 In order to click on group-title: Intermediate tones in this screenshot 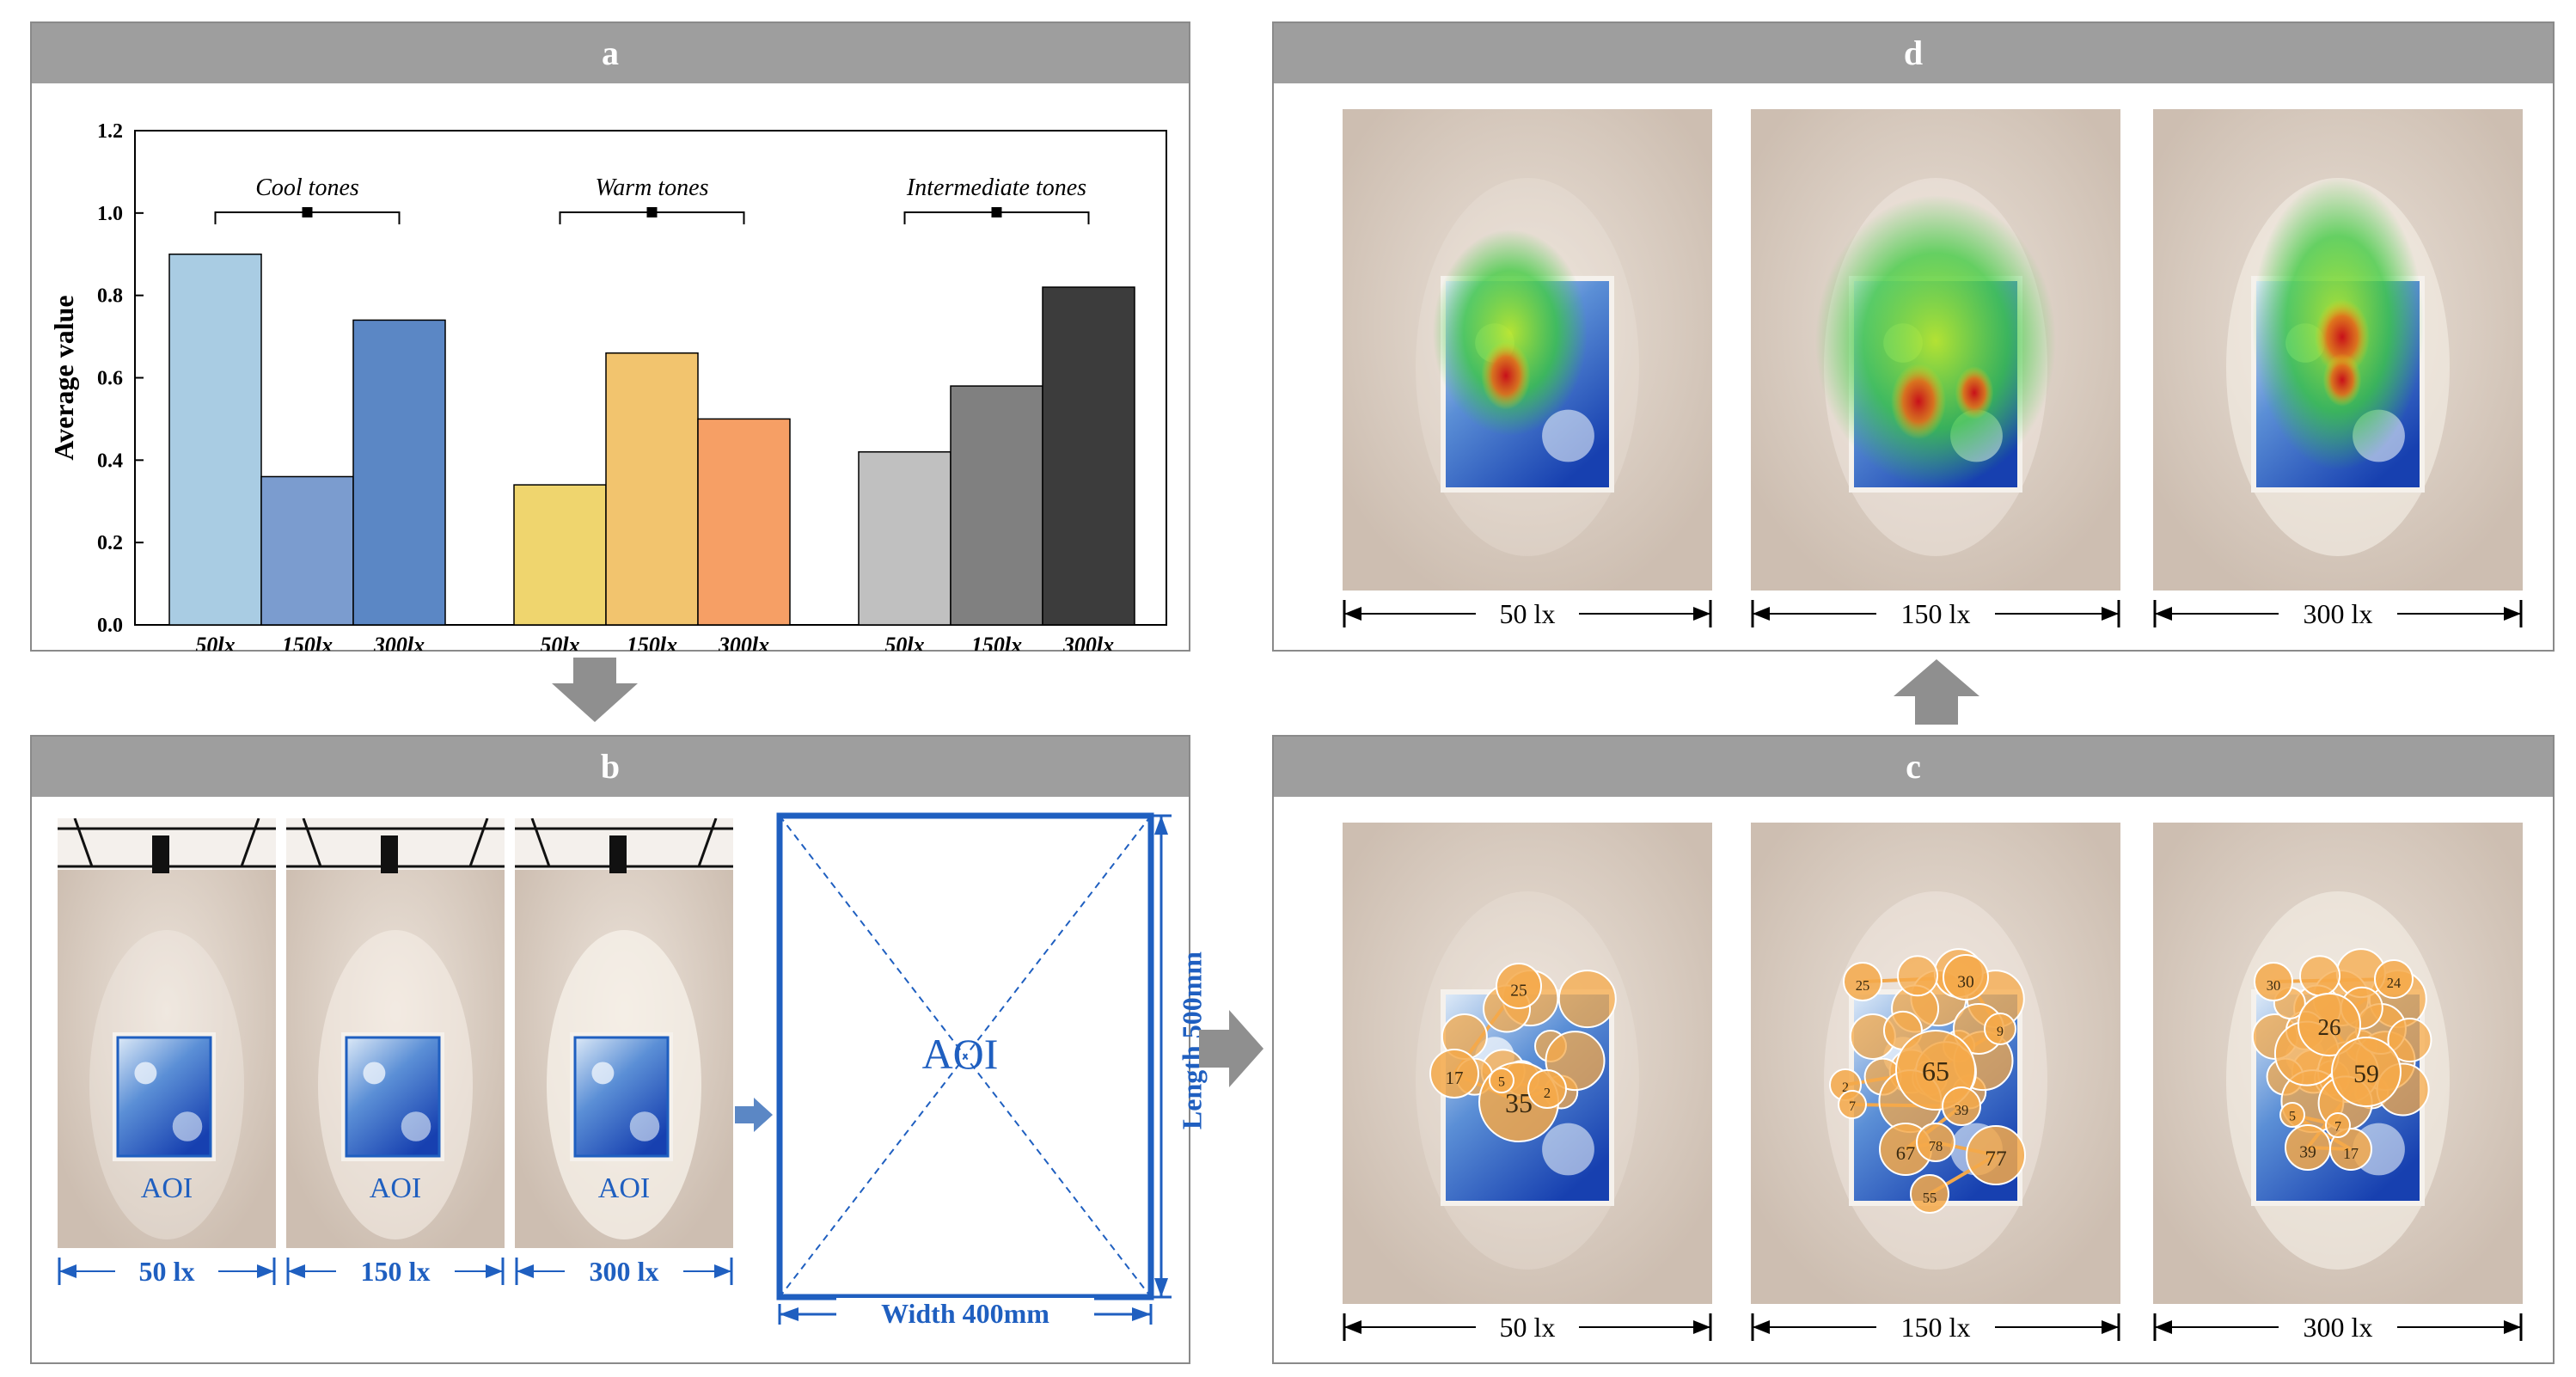, I will do `click(996, 187)`.